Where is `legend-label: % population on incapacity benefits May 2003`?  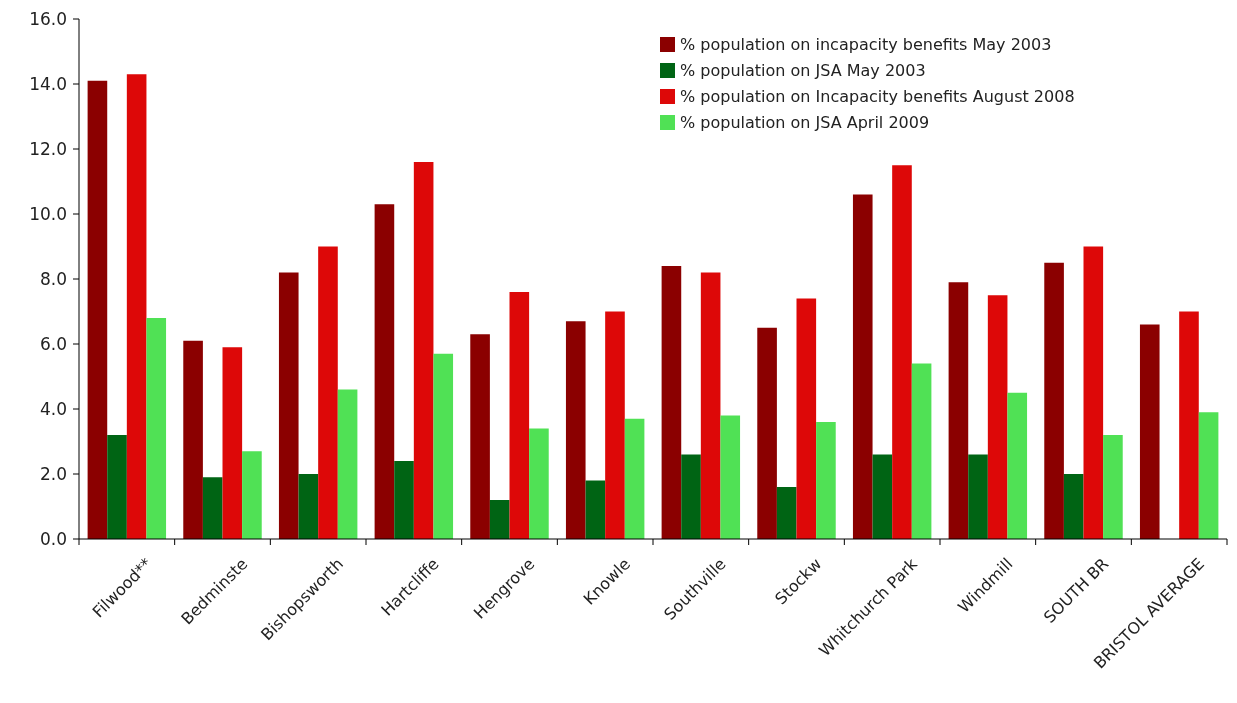 legend-label: % population on incapacity benefits May 2003 is located at coordinates (866, 44).